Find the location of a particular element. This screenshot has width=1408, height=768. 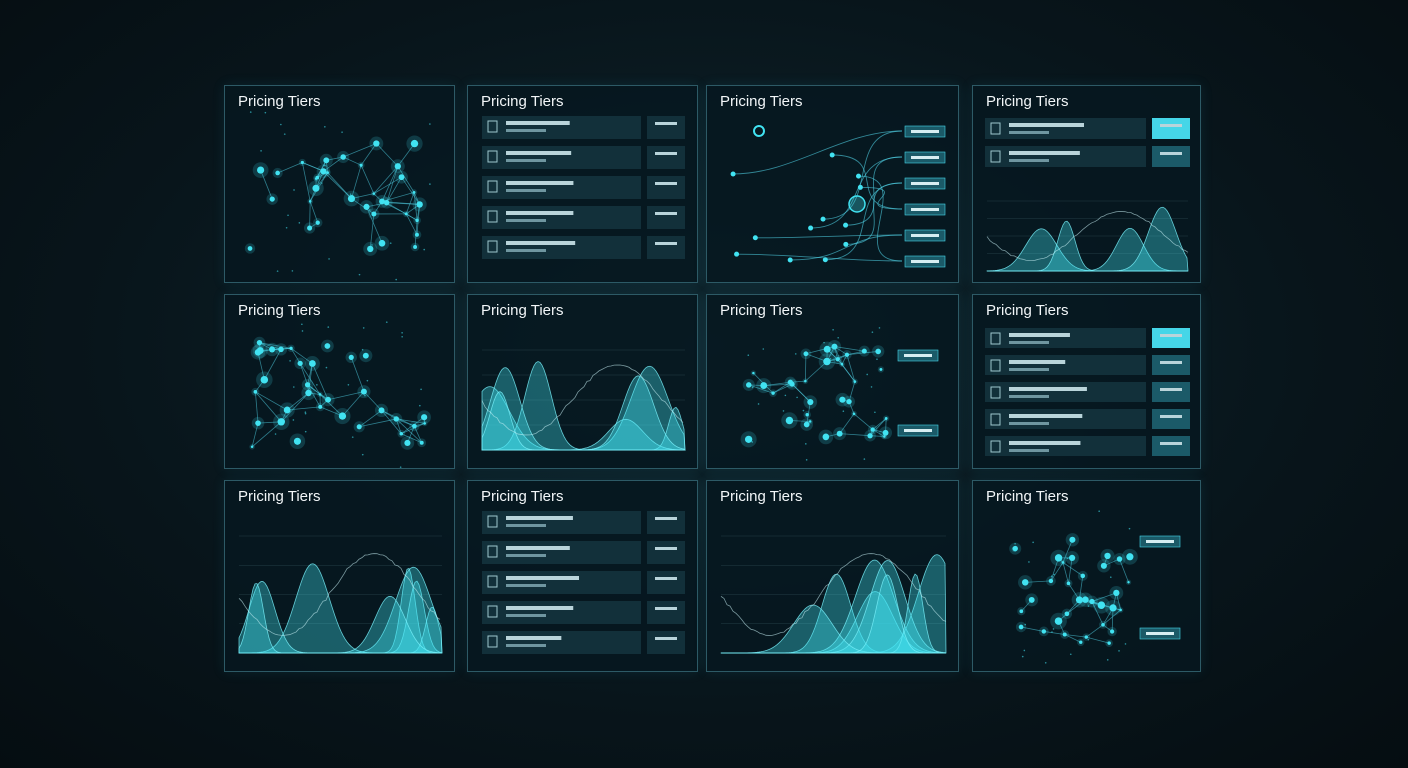

list-action-text is located at coordinates (1171, 153).